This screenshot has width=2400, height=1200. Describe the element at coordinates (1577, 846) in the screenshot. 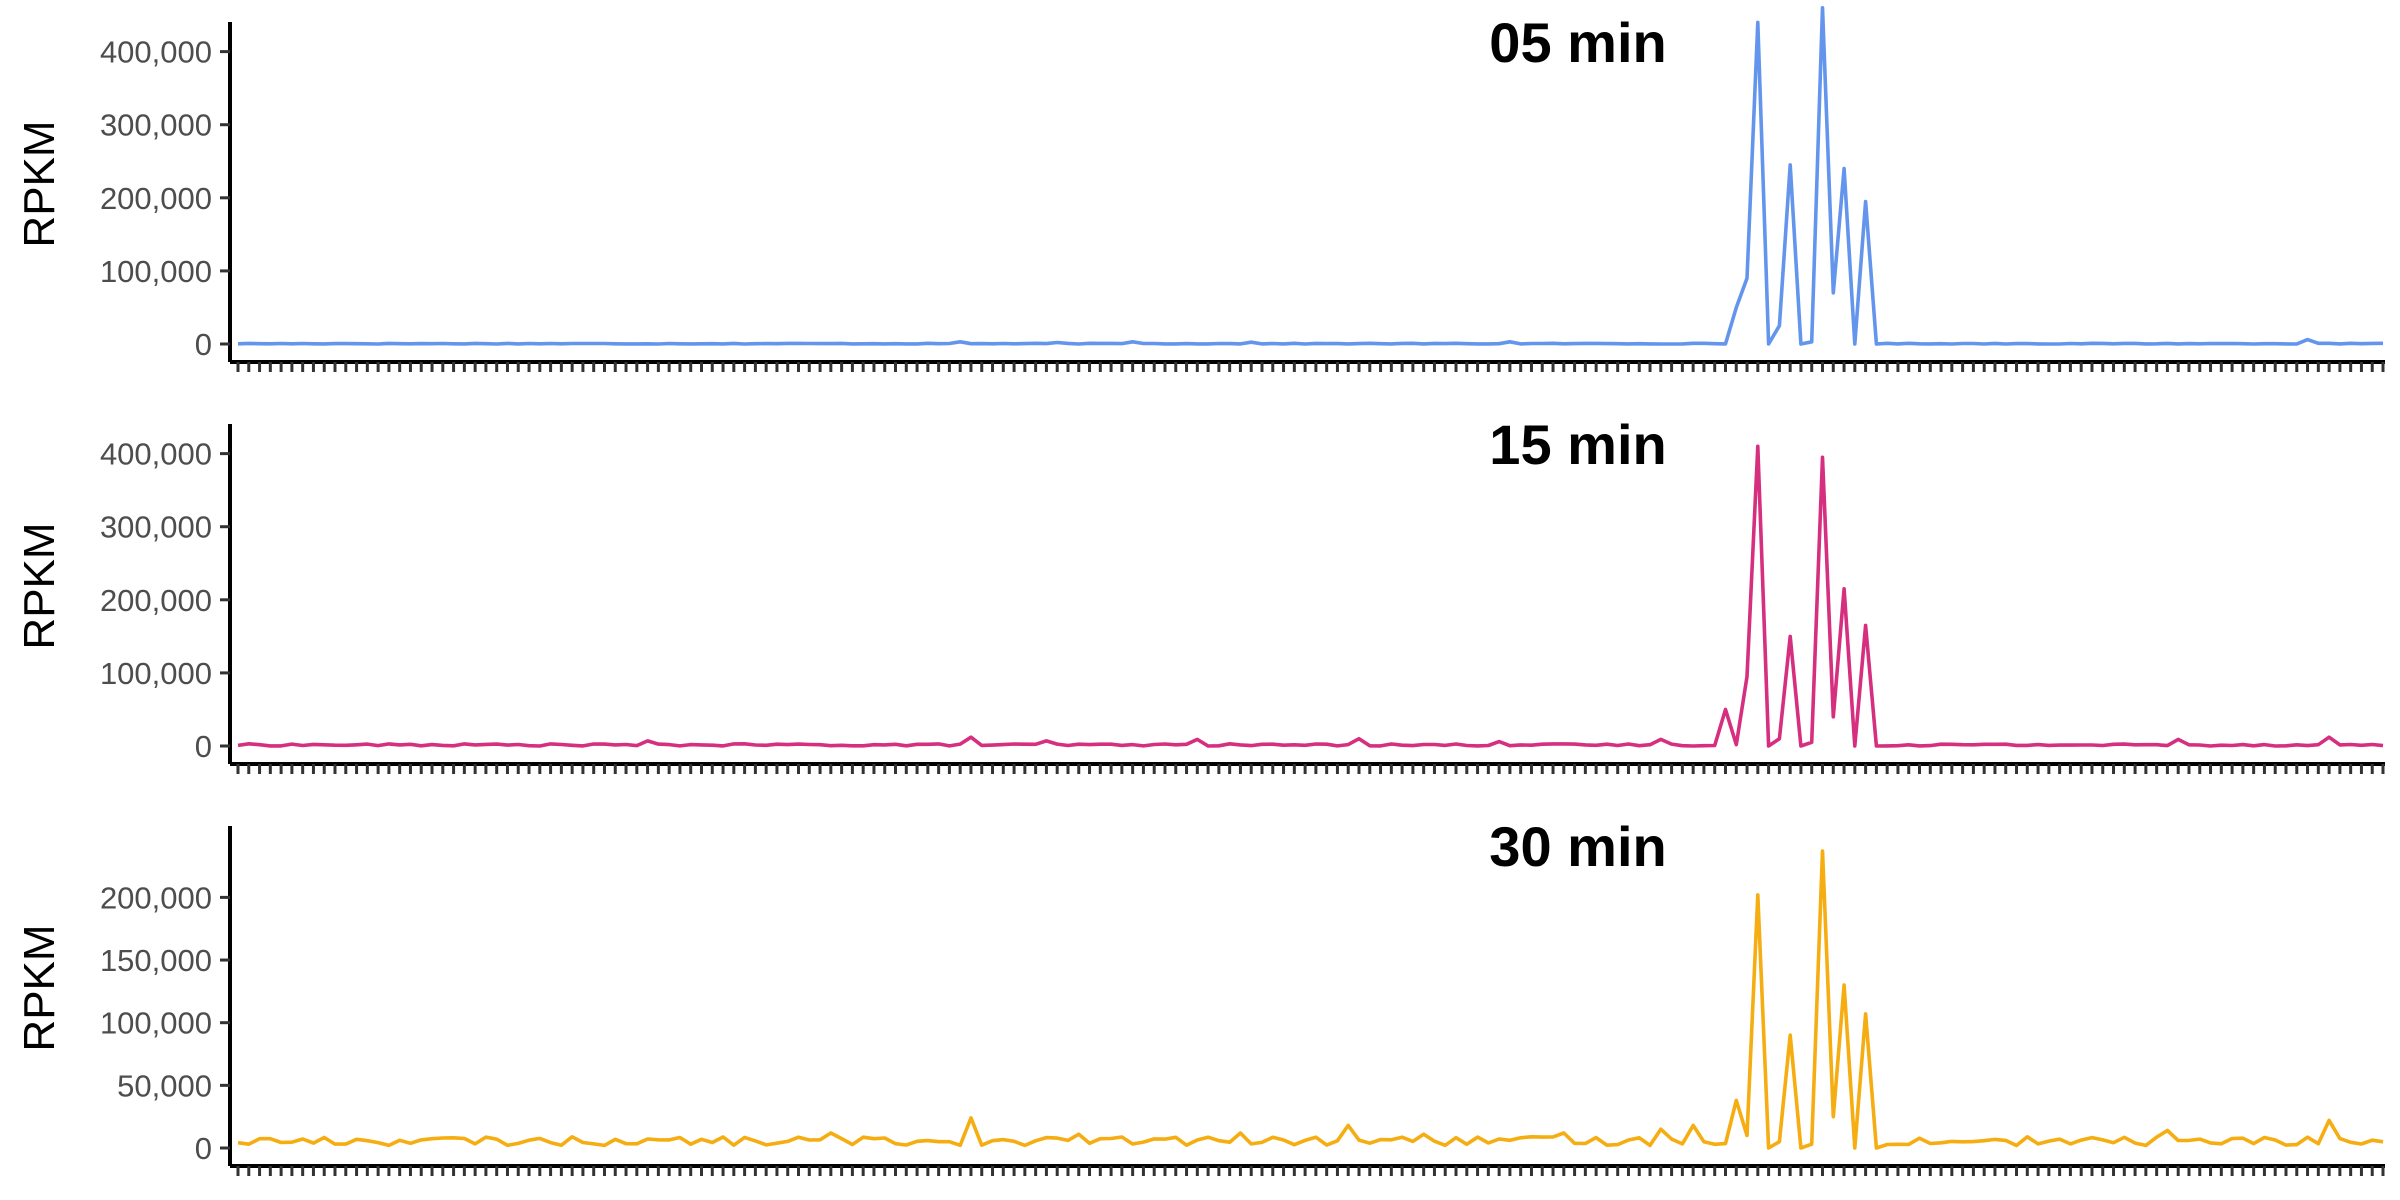

I see `panel-title: 30 min` at that location.